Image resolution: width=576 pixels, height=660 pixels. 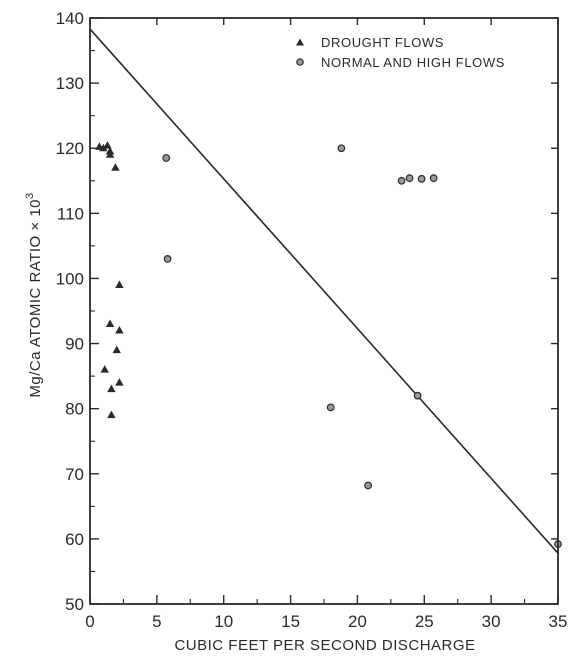 What do you see at coordinates (223, 621) in the screenshot?
I see `x-tick-label: 10` at bounding box center [223, 621].